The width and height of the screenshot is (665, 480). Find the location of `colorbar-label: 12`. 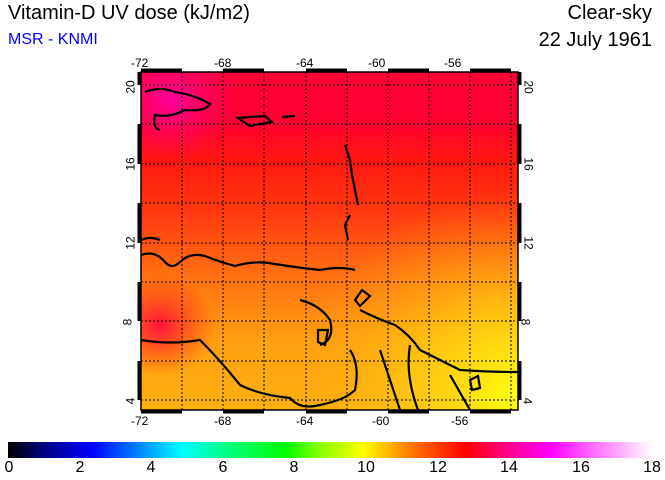

colorbar-label: 12 is located at coordinates (438, 467).